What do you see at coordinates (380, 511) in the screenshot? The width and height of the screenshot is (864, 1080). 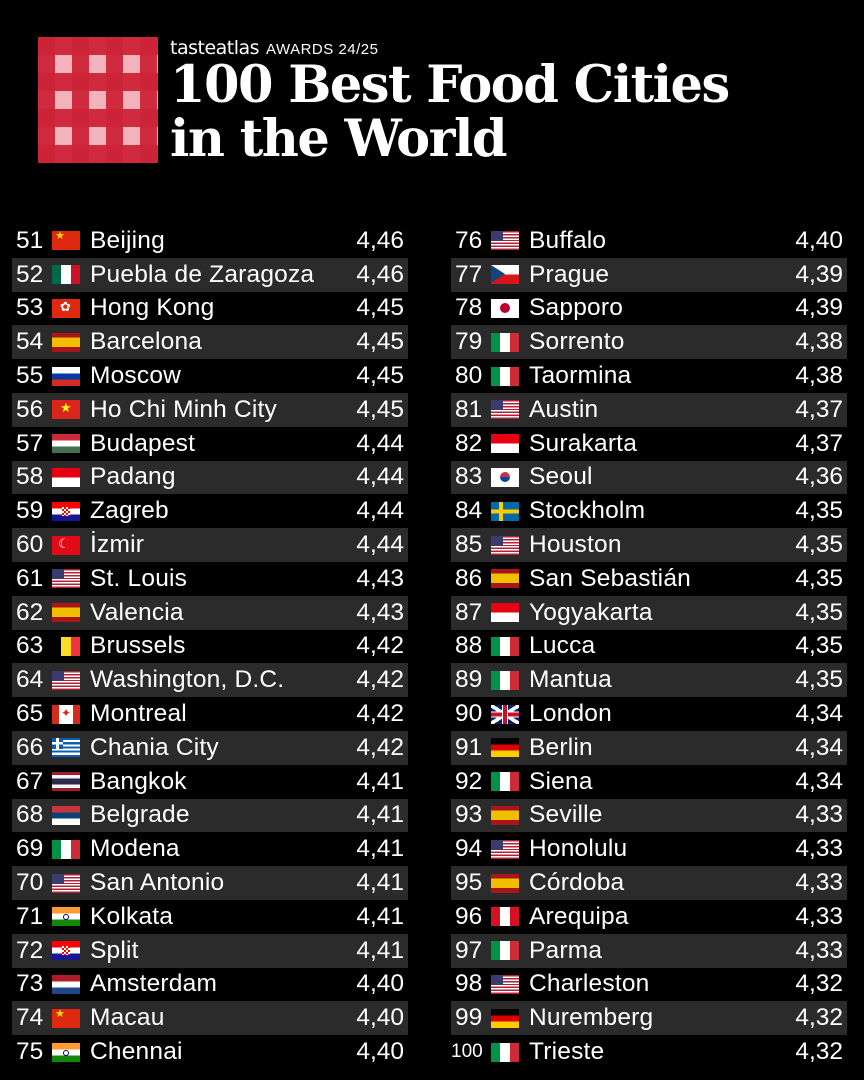 I see `city-score: 4,44` at bounding box center [380, 511].